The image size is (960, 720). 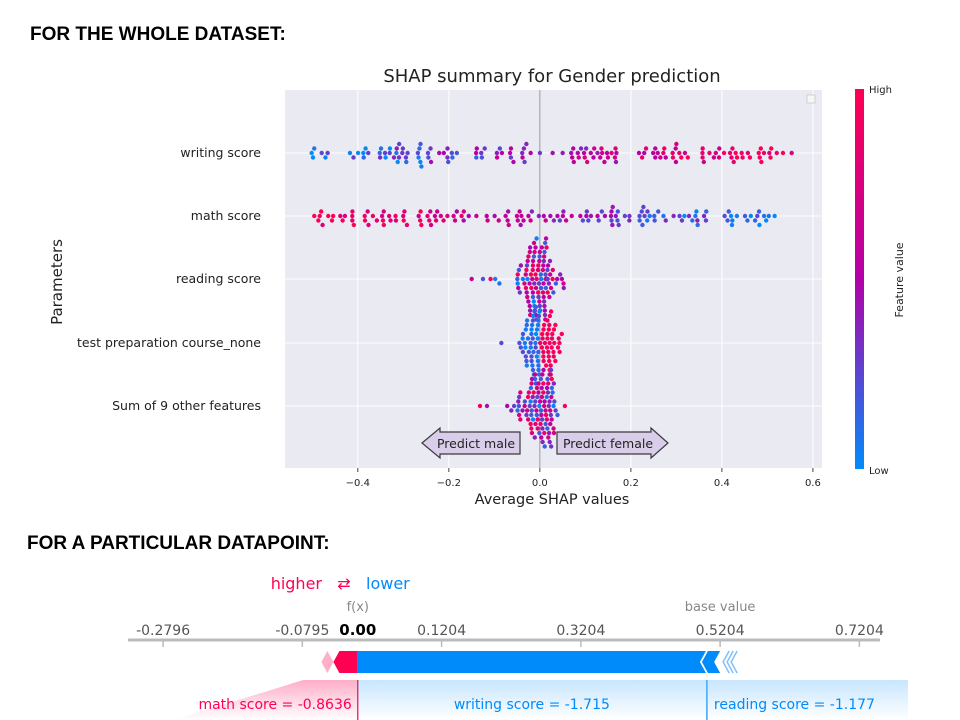 I want to click on fx-label: f(x), so click(x=358, y=607).